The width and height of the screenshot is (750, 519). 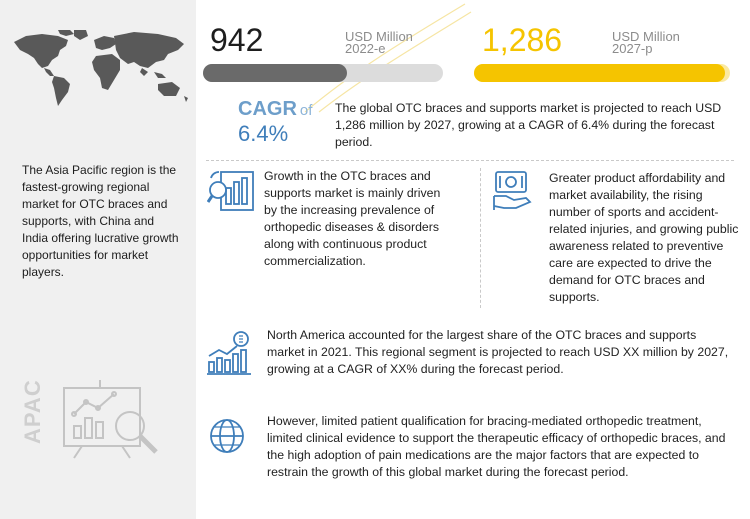 I want to click on projected-market-year: 2027-p, so click(x=632, y=48).